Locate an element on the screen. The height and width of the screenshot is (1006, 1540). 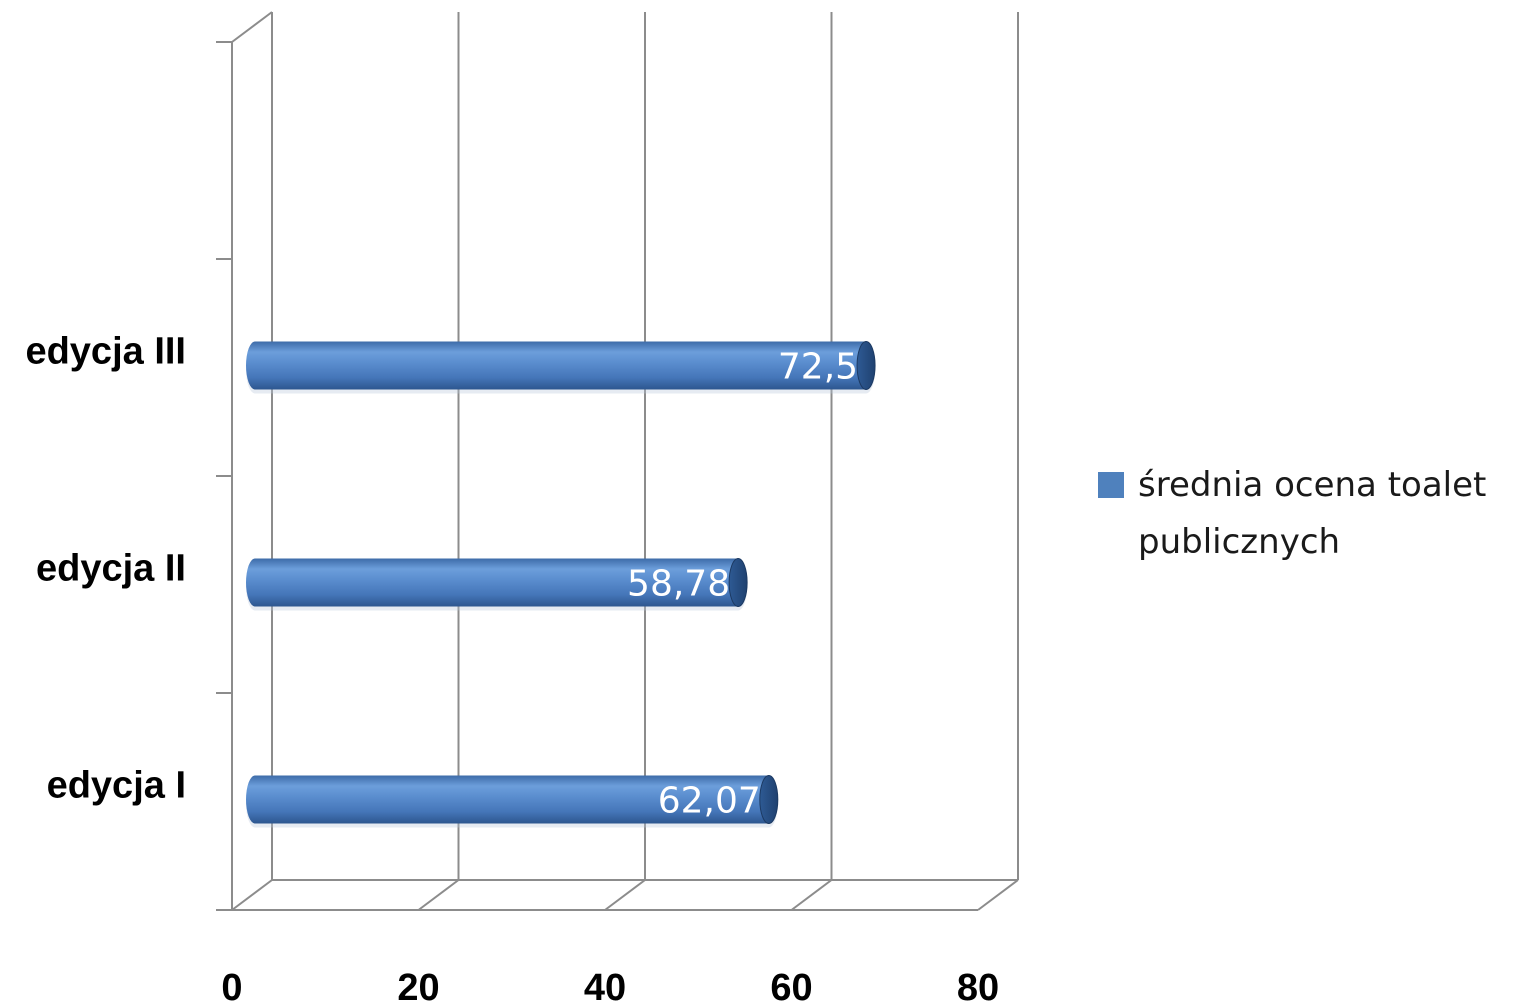
x-tick-label: 60 is located at coordinates (791, 986).